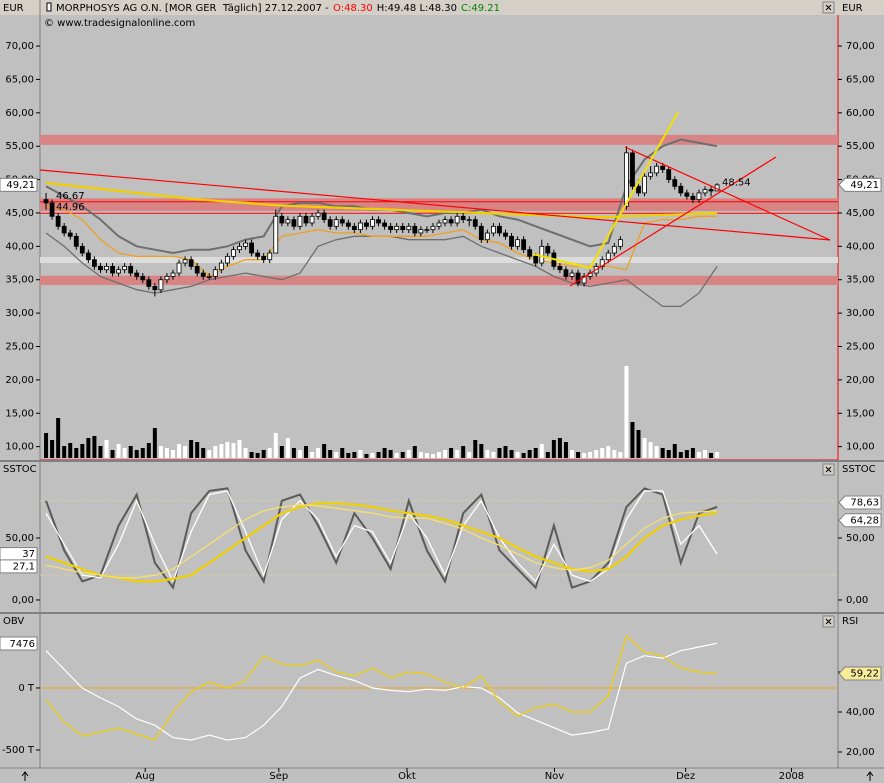 Image resolution: width=884 pixels, height=783 pixels. What do you see at coordinates (24, 566) in the screenshot?
I see `value-tag-label: 27,1` at bounding box center [24, 566].